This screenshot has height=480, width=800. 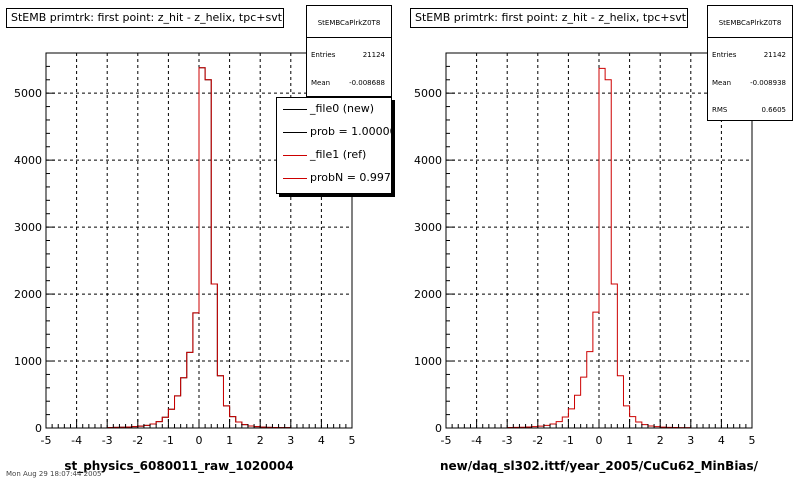 What do you see at coordinates (774, 55) in the screenshot?
I see `entries-value: 21142` at bounding box center [774, 55].